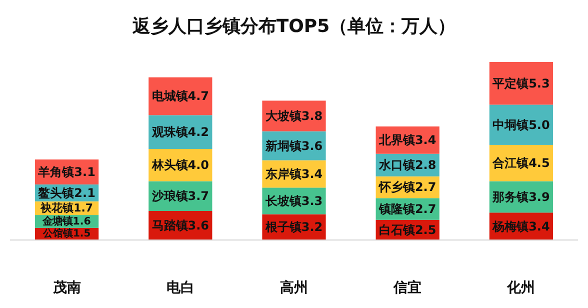 The height and width of the screenshot is (308, 588). I want to click on data-label: 电城镇4.7, so click(181, 96).